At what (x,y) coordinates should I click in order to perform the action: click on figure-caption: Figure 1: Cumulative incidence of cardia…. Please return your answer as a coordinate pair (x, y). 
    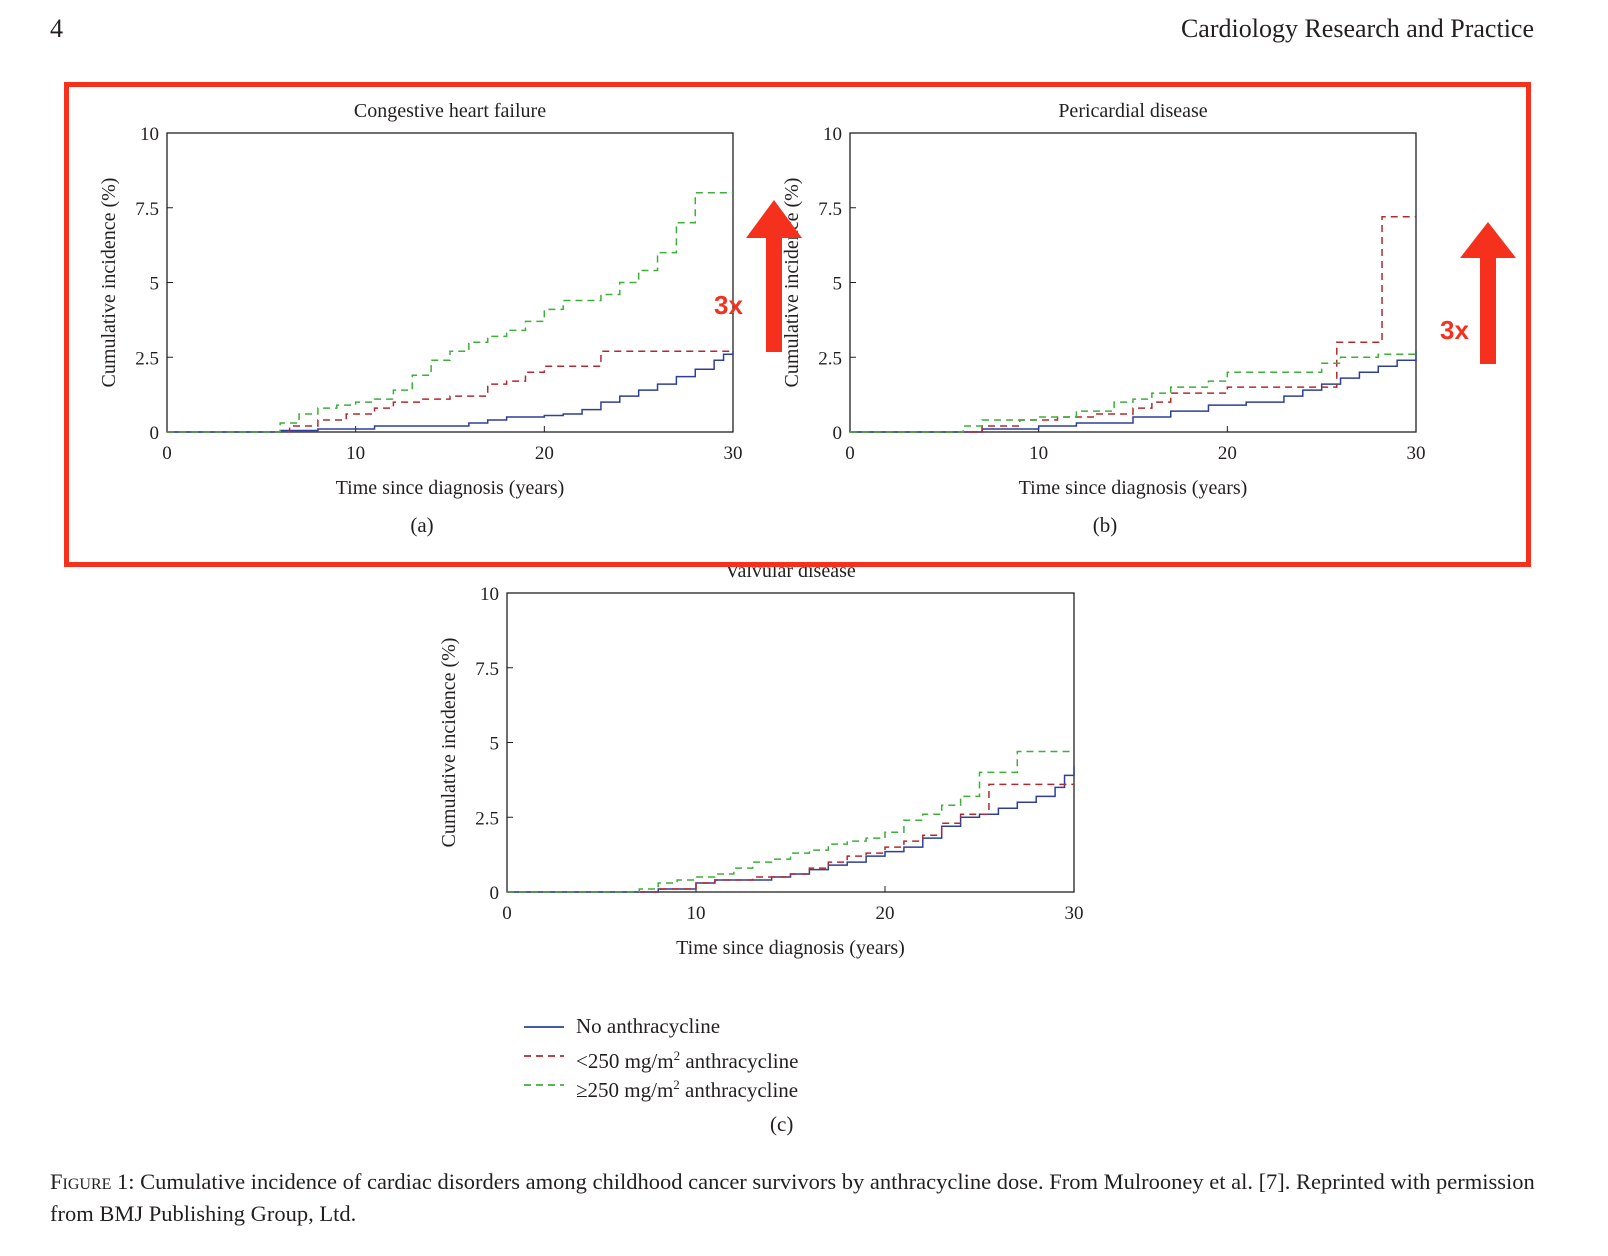
    Looking at the image, I should click on (800, 1198).